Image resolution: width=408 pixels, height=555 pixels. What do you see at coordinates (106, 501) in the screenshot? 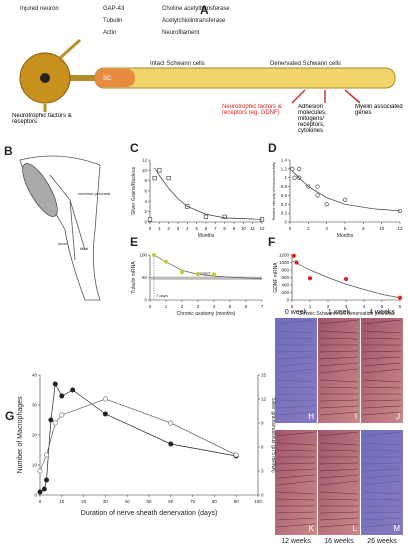
I see `x-tick-label: 30` at bounding box center [106, 501].